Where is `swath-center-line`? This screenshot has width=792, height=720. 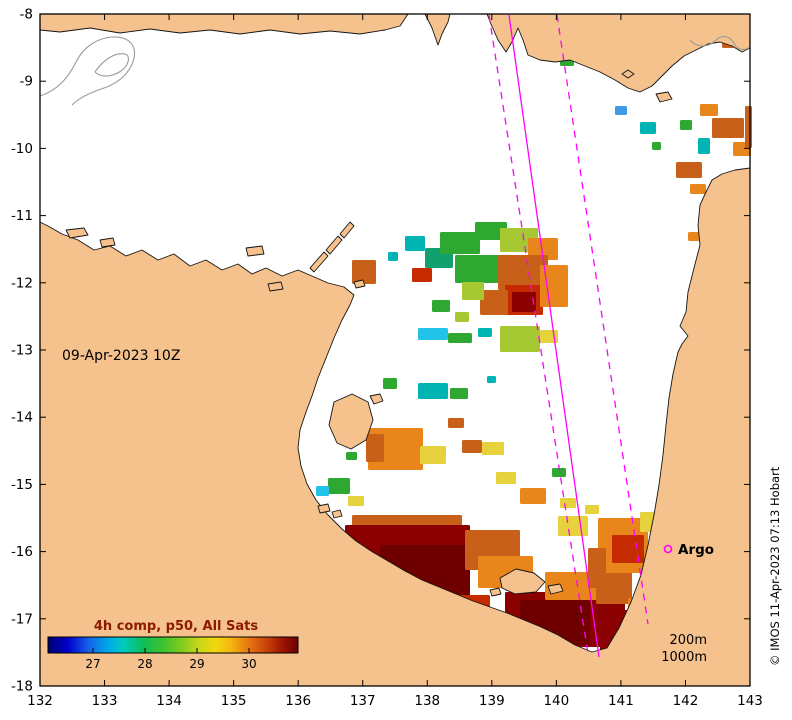 swath-center-line is located at coordinates (554, 336).